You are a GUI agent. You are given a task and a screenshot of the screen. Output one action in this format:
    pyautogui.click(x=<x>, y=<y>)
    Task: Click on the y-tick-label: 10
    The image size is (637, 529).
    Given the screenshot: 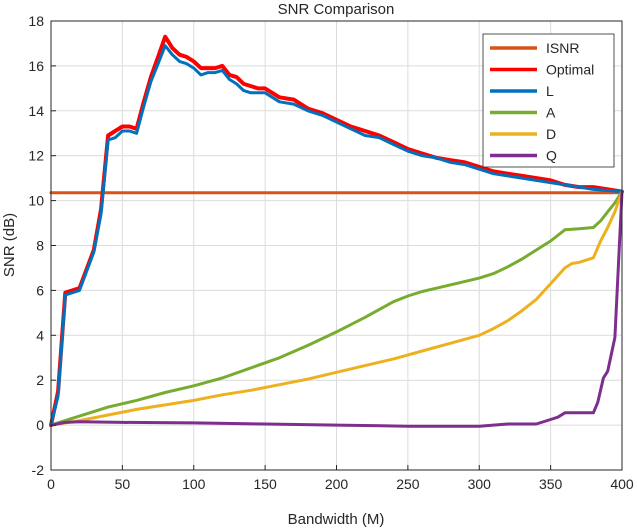 What is the action you would take?
    pyautogui.click(x=36, y=201)
    